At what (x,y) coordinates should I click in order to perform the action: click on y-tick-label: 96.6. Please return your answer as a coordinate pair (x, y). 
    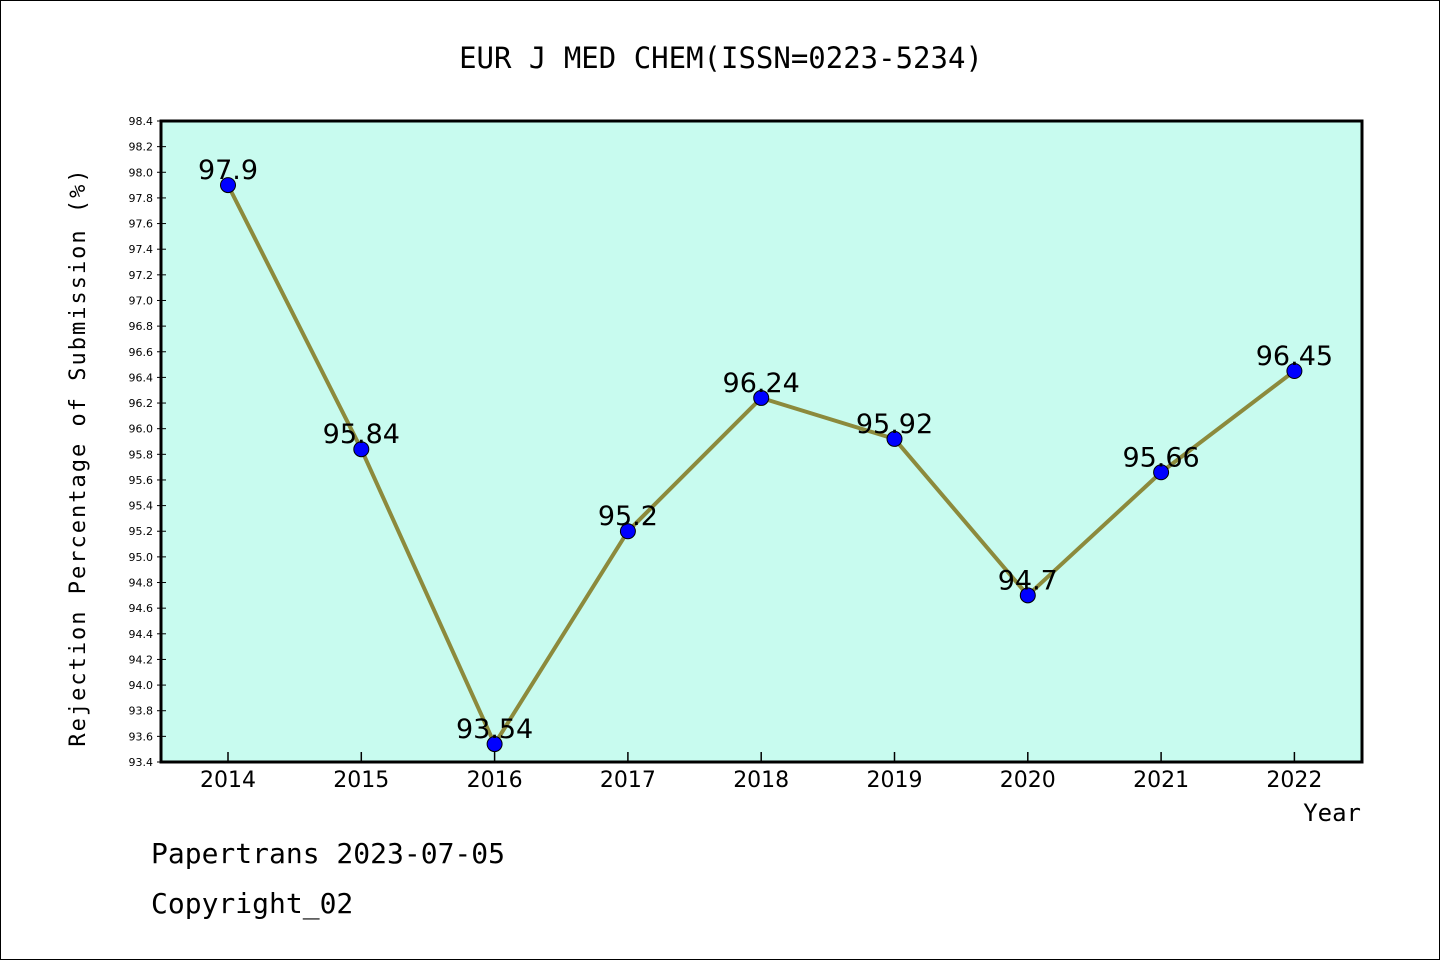
    Looking at the image, I should click on (141, 352).